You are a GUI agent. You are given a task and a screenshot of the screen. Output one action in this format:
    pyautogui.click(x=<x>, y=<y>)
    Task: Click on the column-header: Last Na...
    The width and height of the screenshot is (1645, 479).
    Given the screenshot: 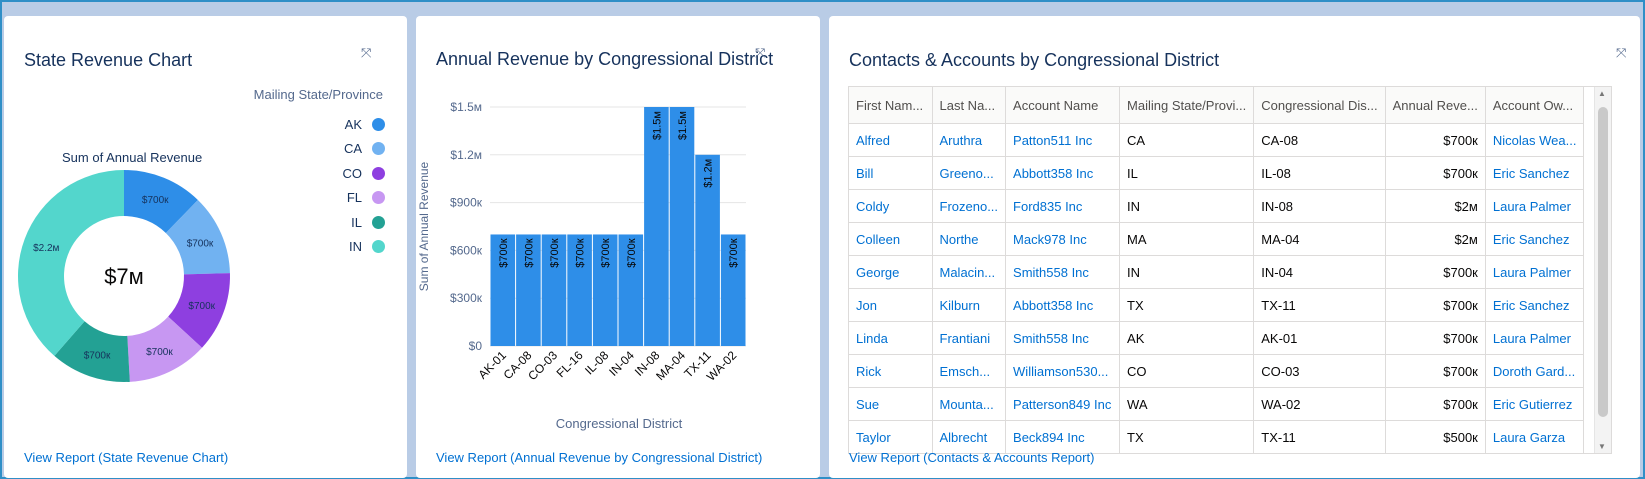 What is the action you would take?
    pyautogui.click(x=969, y=105)
    